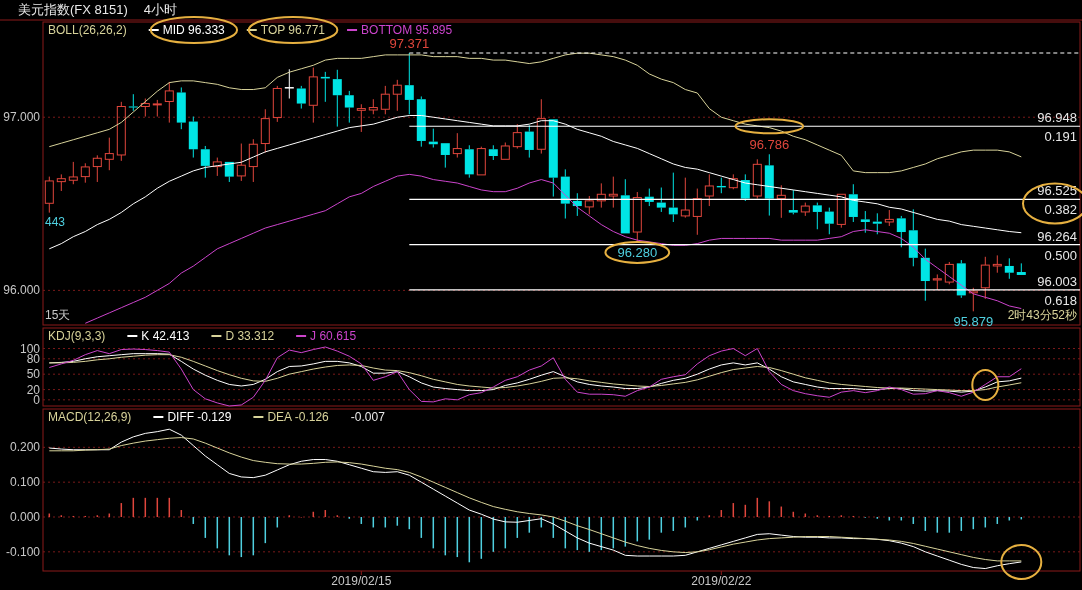  Describe the element at coordinates (744, 237) in the screenshot. I see `ref-line: 96.264` at that location.